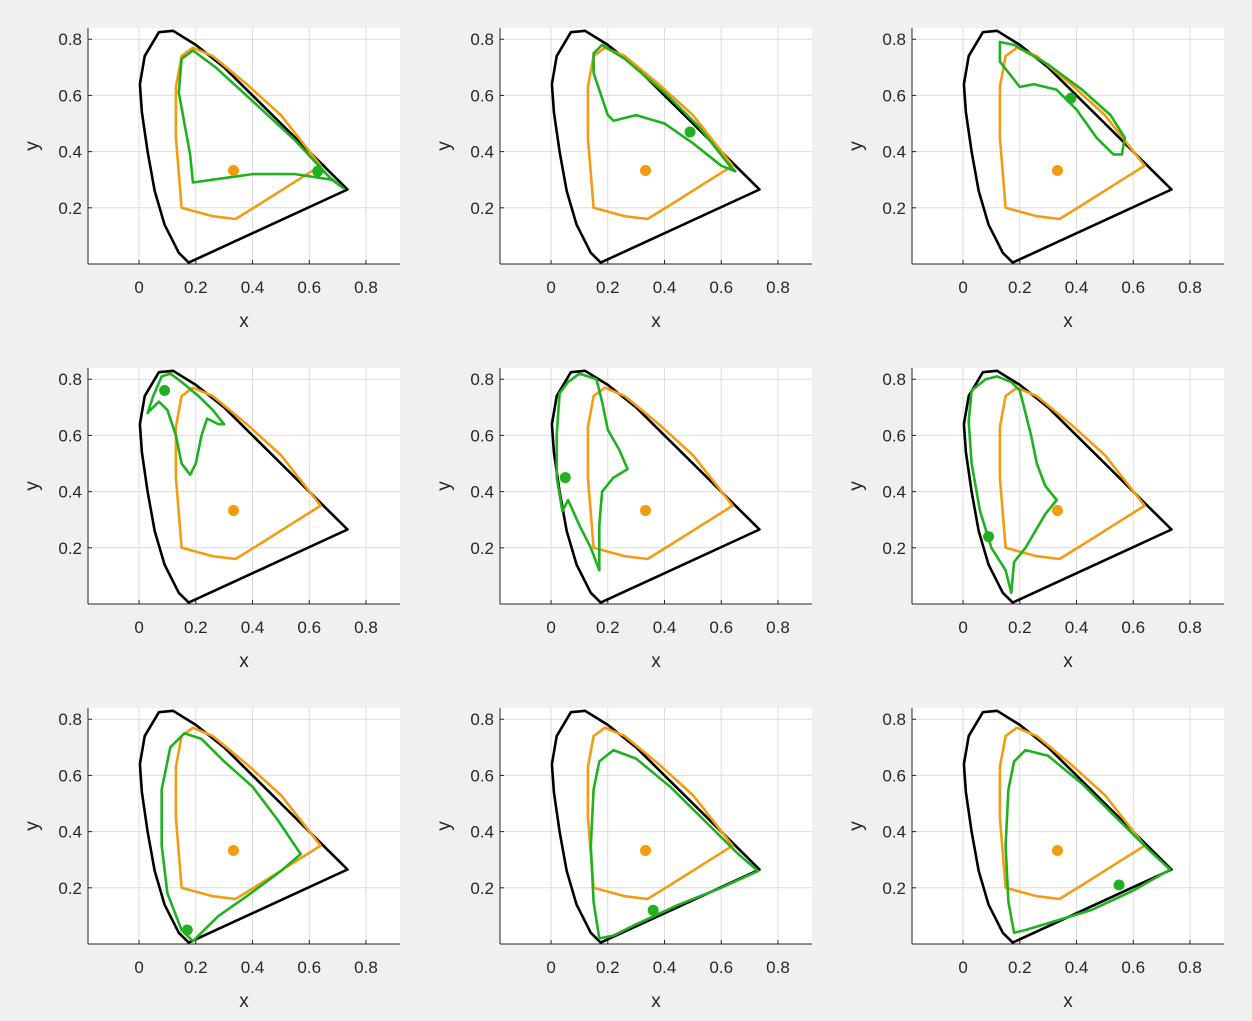 This screenshot has height=1021, width=1252. I want to click on chart-panel-8: 0 0.2 0.4 0.6 0.8 0.2 0.4 0.6 0.8 x y, so click(623, 860).